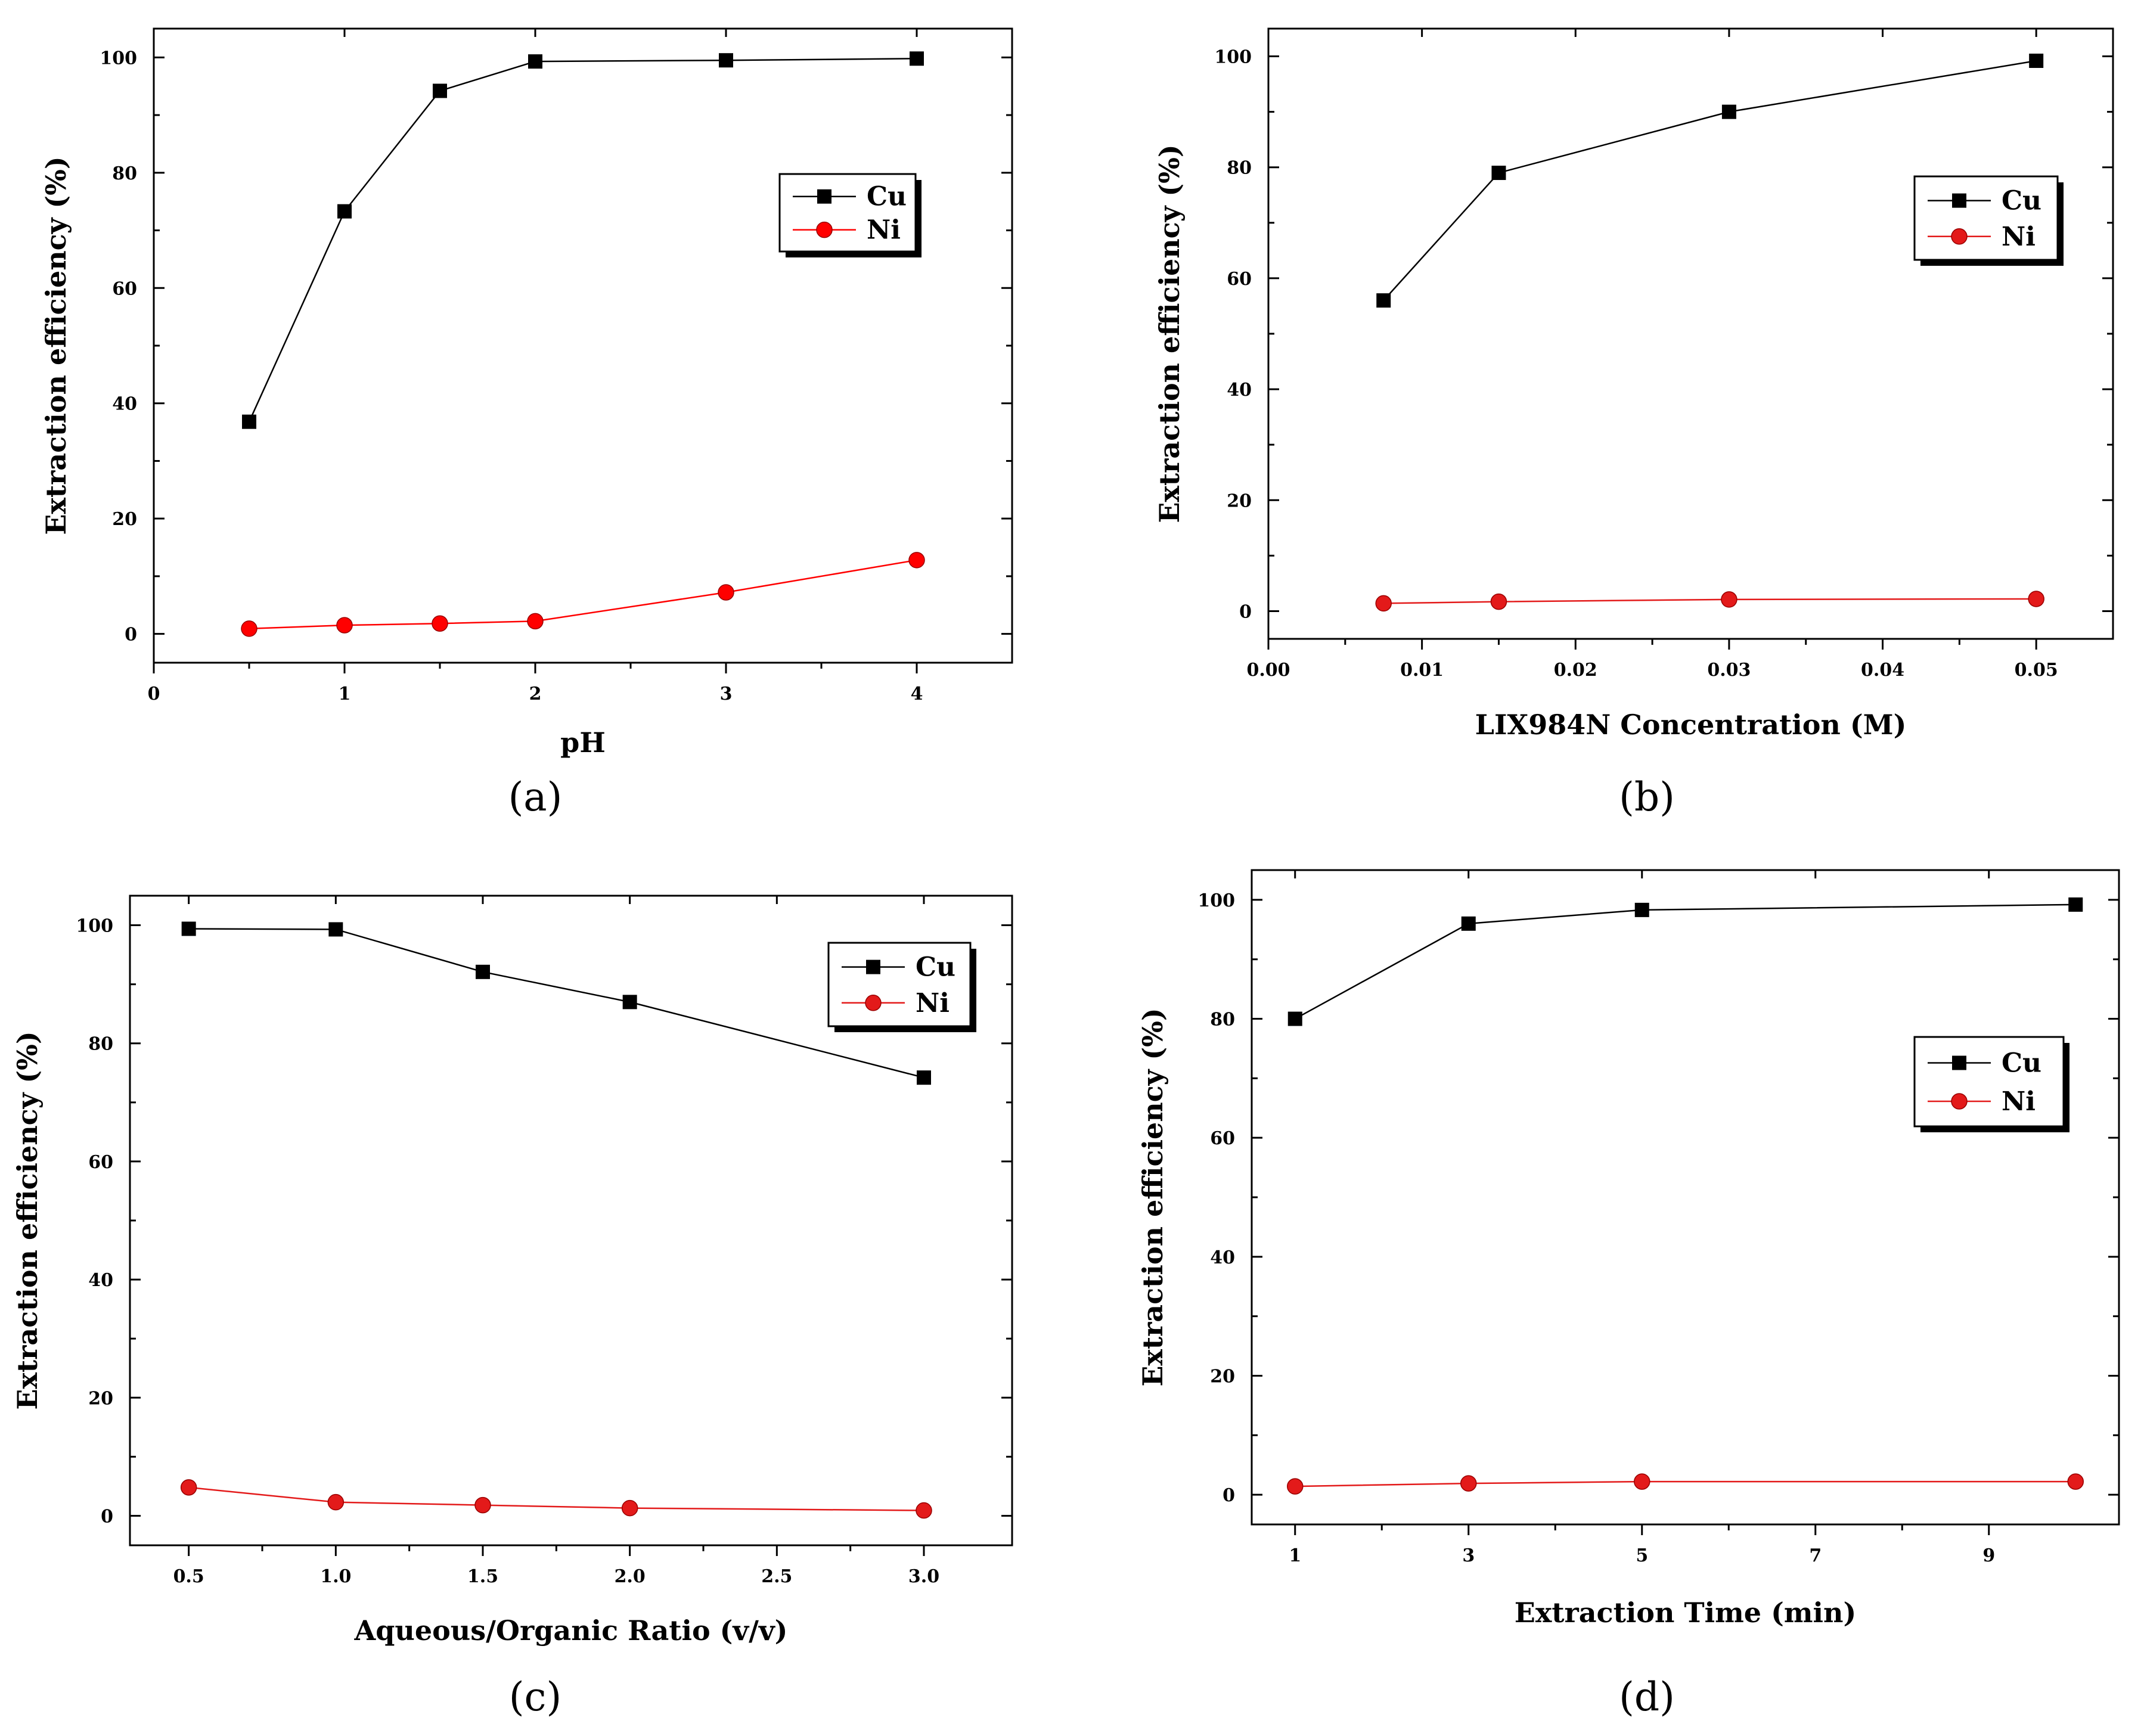  I want to click on x-tick-label: 0, so click(154, 694).